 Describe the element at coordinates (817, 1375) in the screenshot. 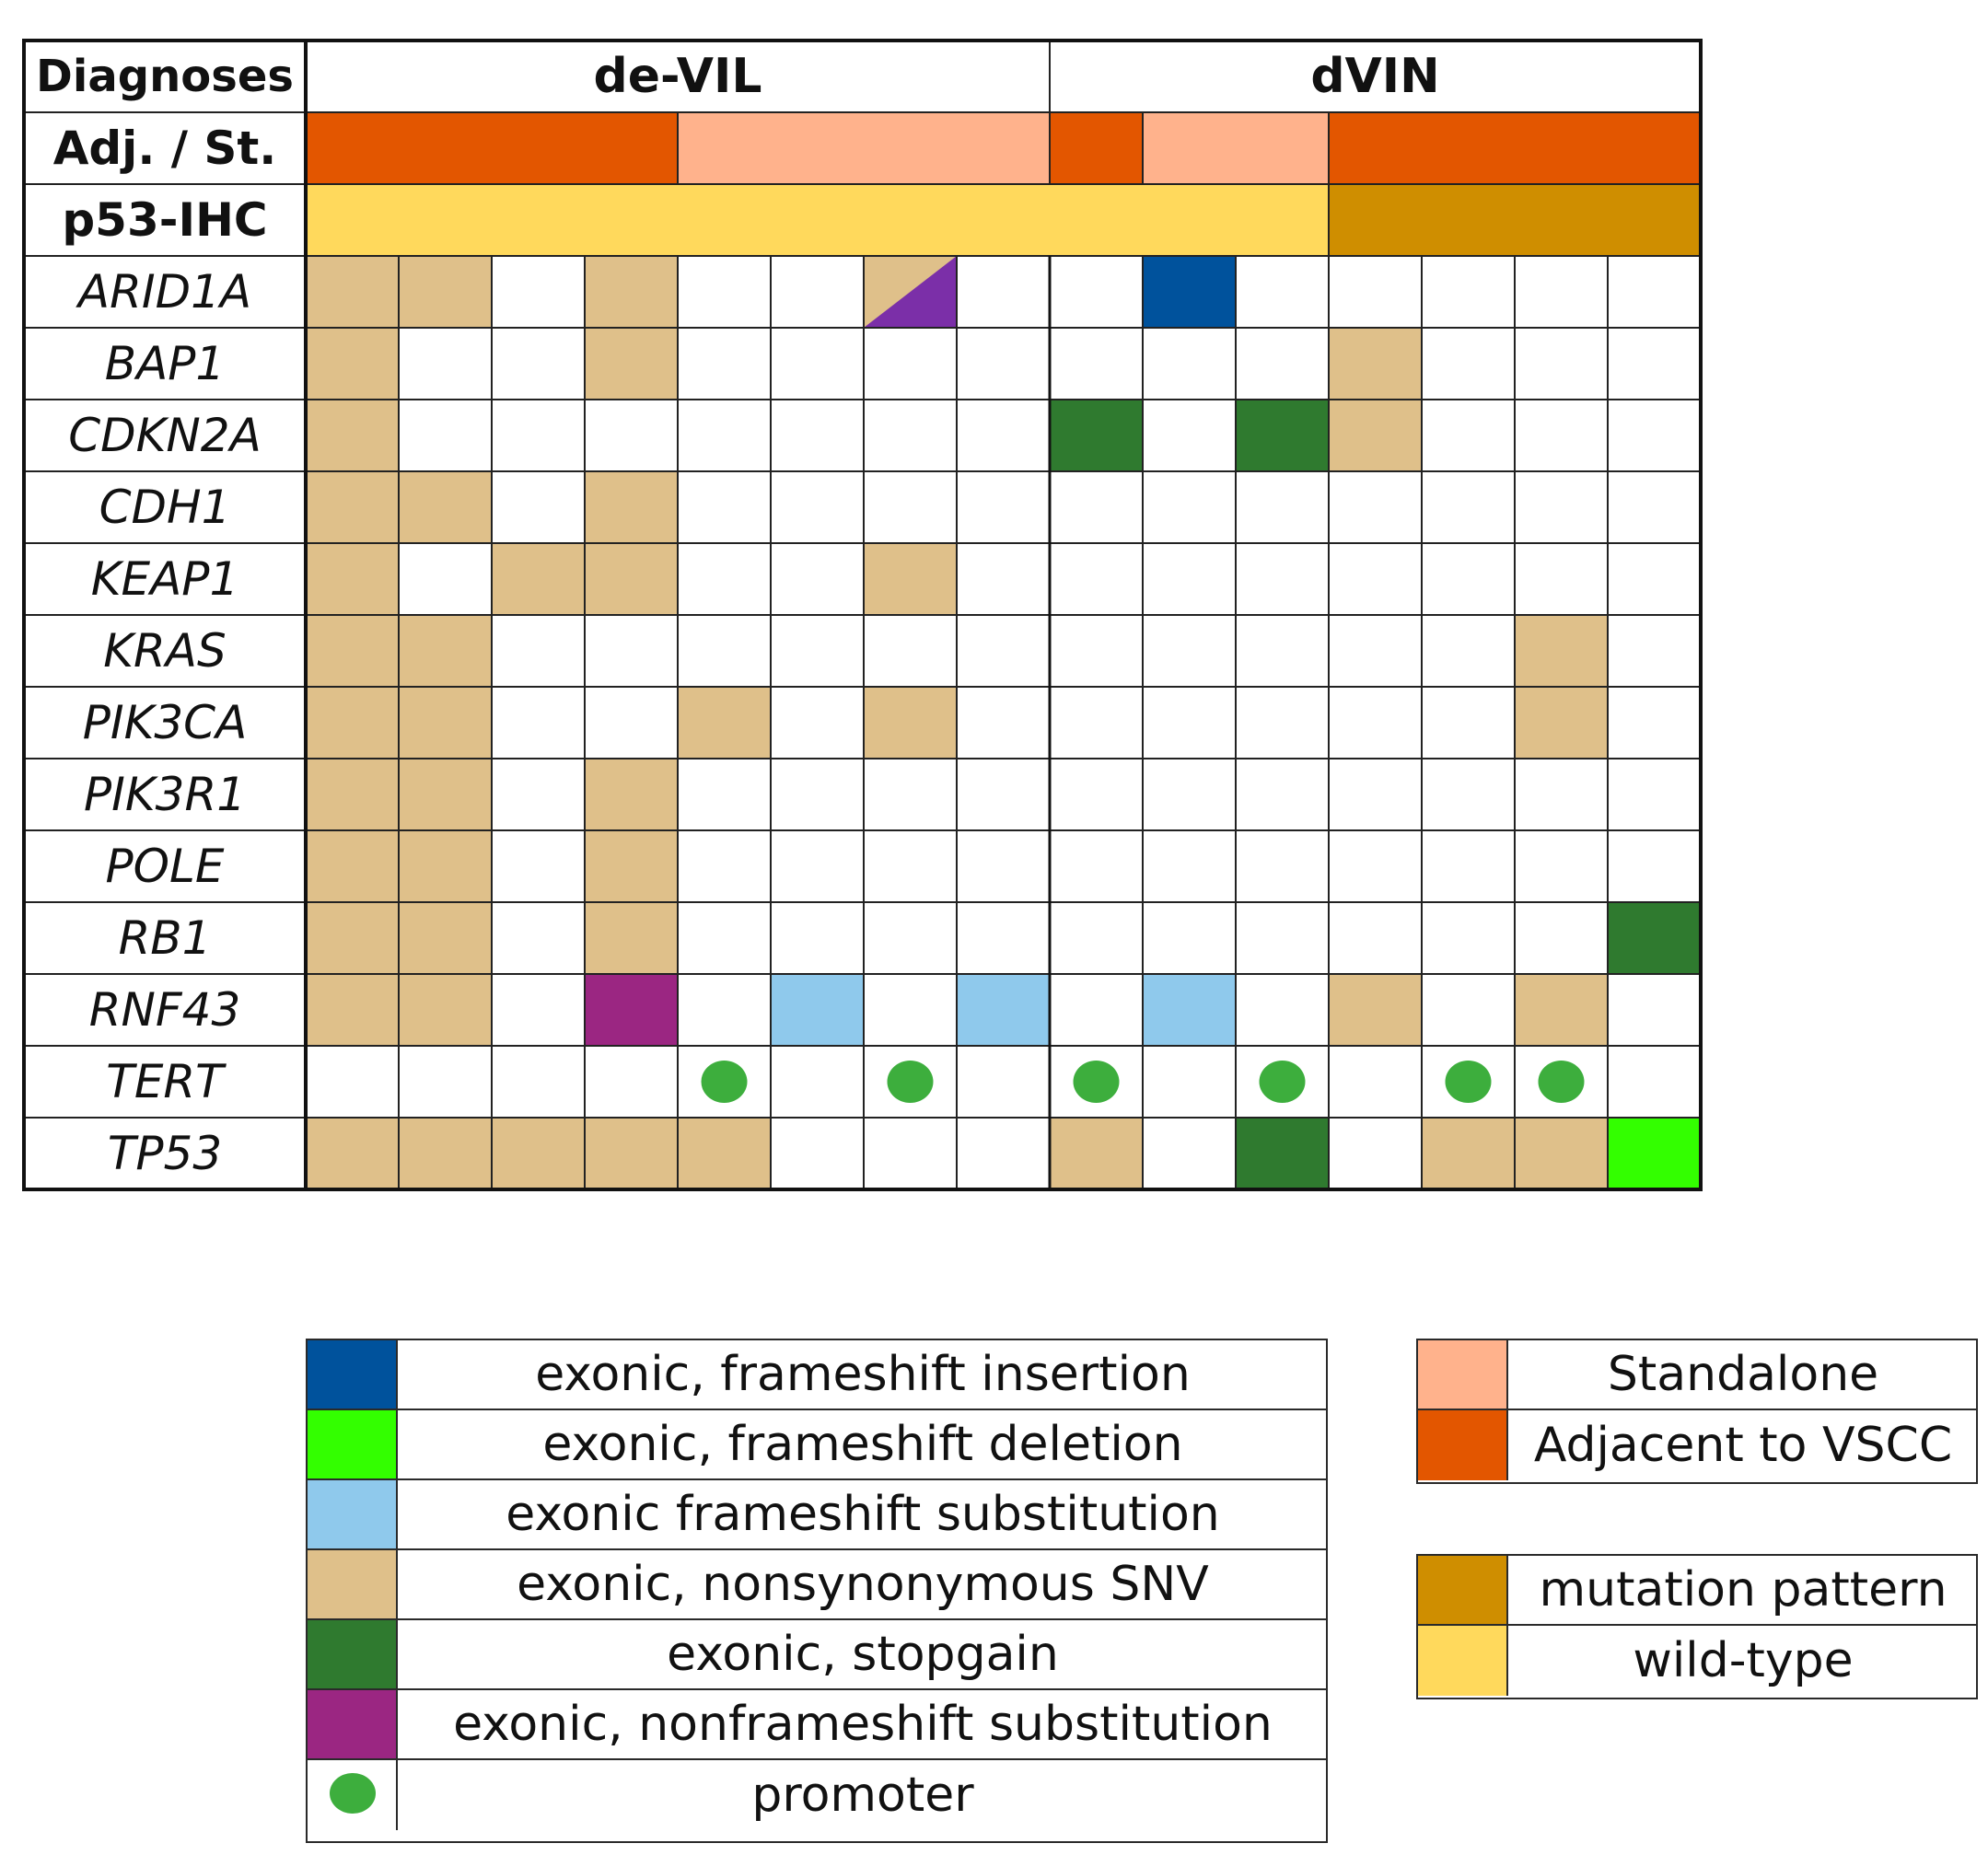

I see `legend-item-fi: exonic, frameshift insertion` at that location.